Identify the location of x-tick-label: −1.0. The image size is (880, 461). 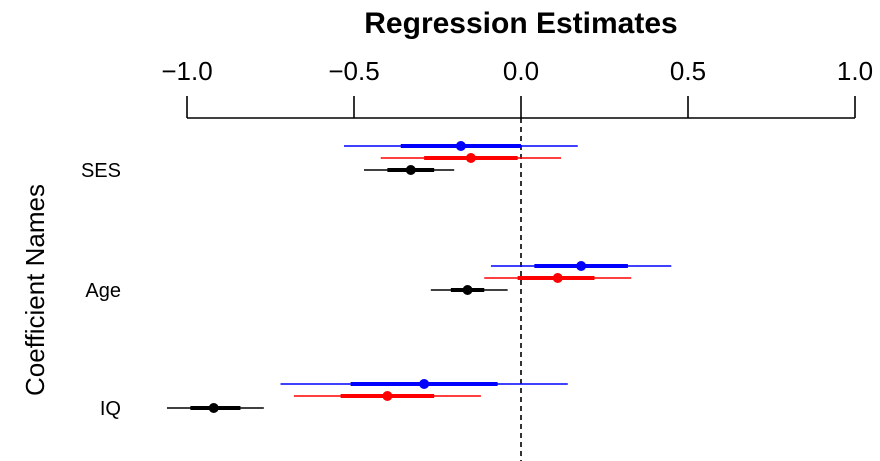
(186, 71).